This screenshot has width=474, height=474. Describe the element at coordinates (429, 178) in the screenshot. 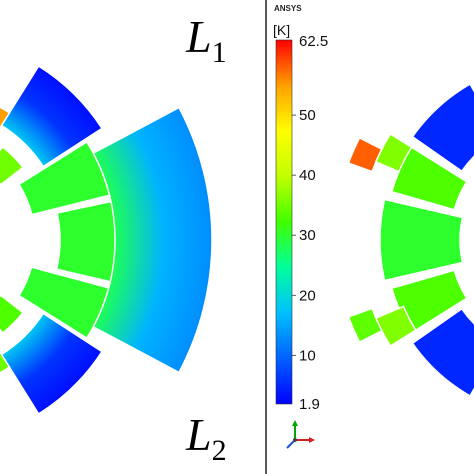

I see `segment-r-mid-upper` at that location.